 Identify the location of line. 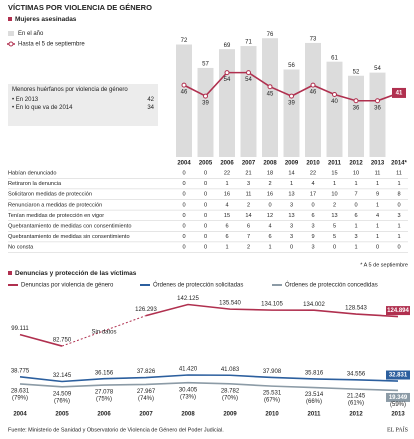
(209, 386).